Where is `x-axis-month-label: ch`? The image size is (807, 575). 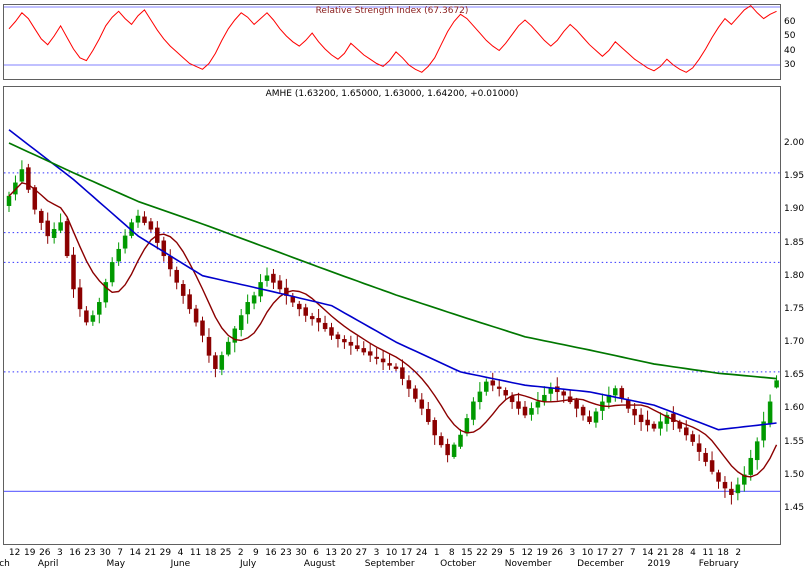
x-axis-month-label: ch is located at coordinates (5, 564).